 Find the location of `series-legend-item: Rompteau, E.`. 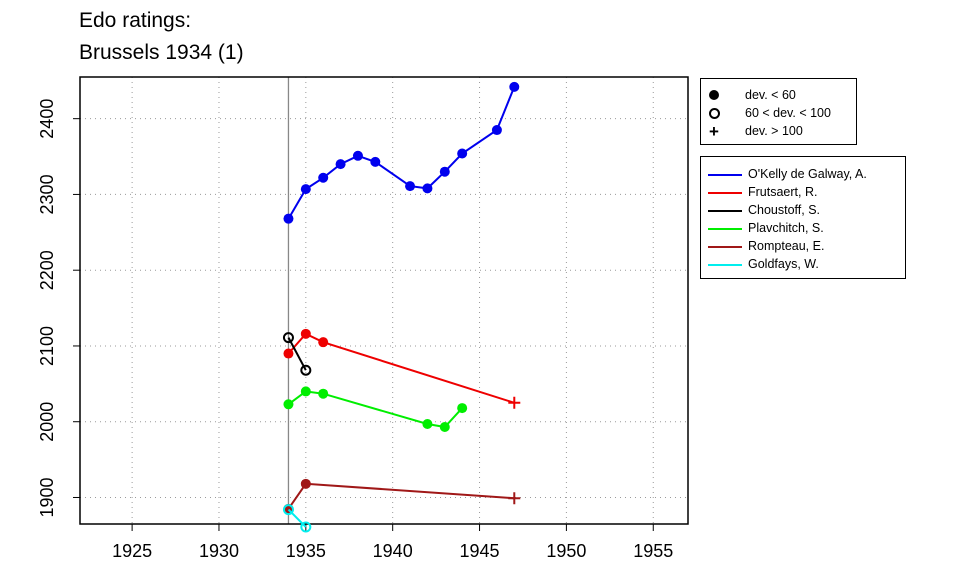

series-legend-item: Rompteau, E. is located at coordinates (805, 246).